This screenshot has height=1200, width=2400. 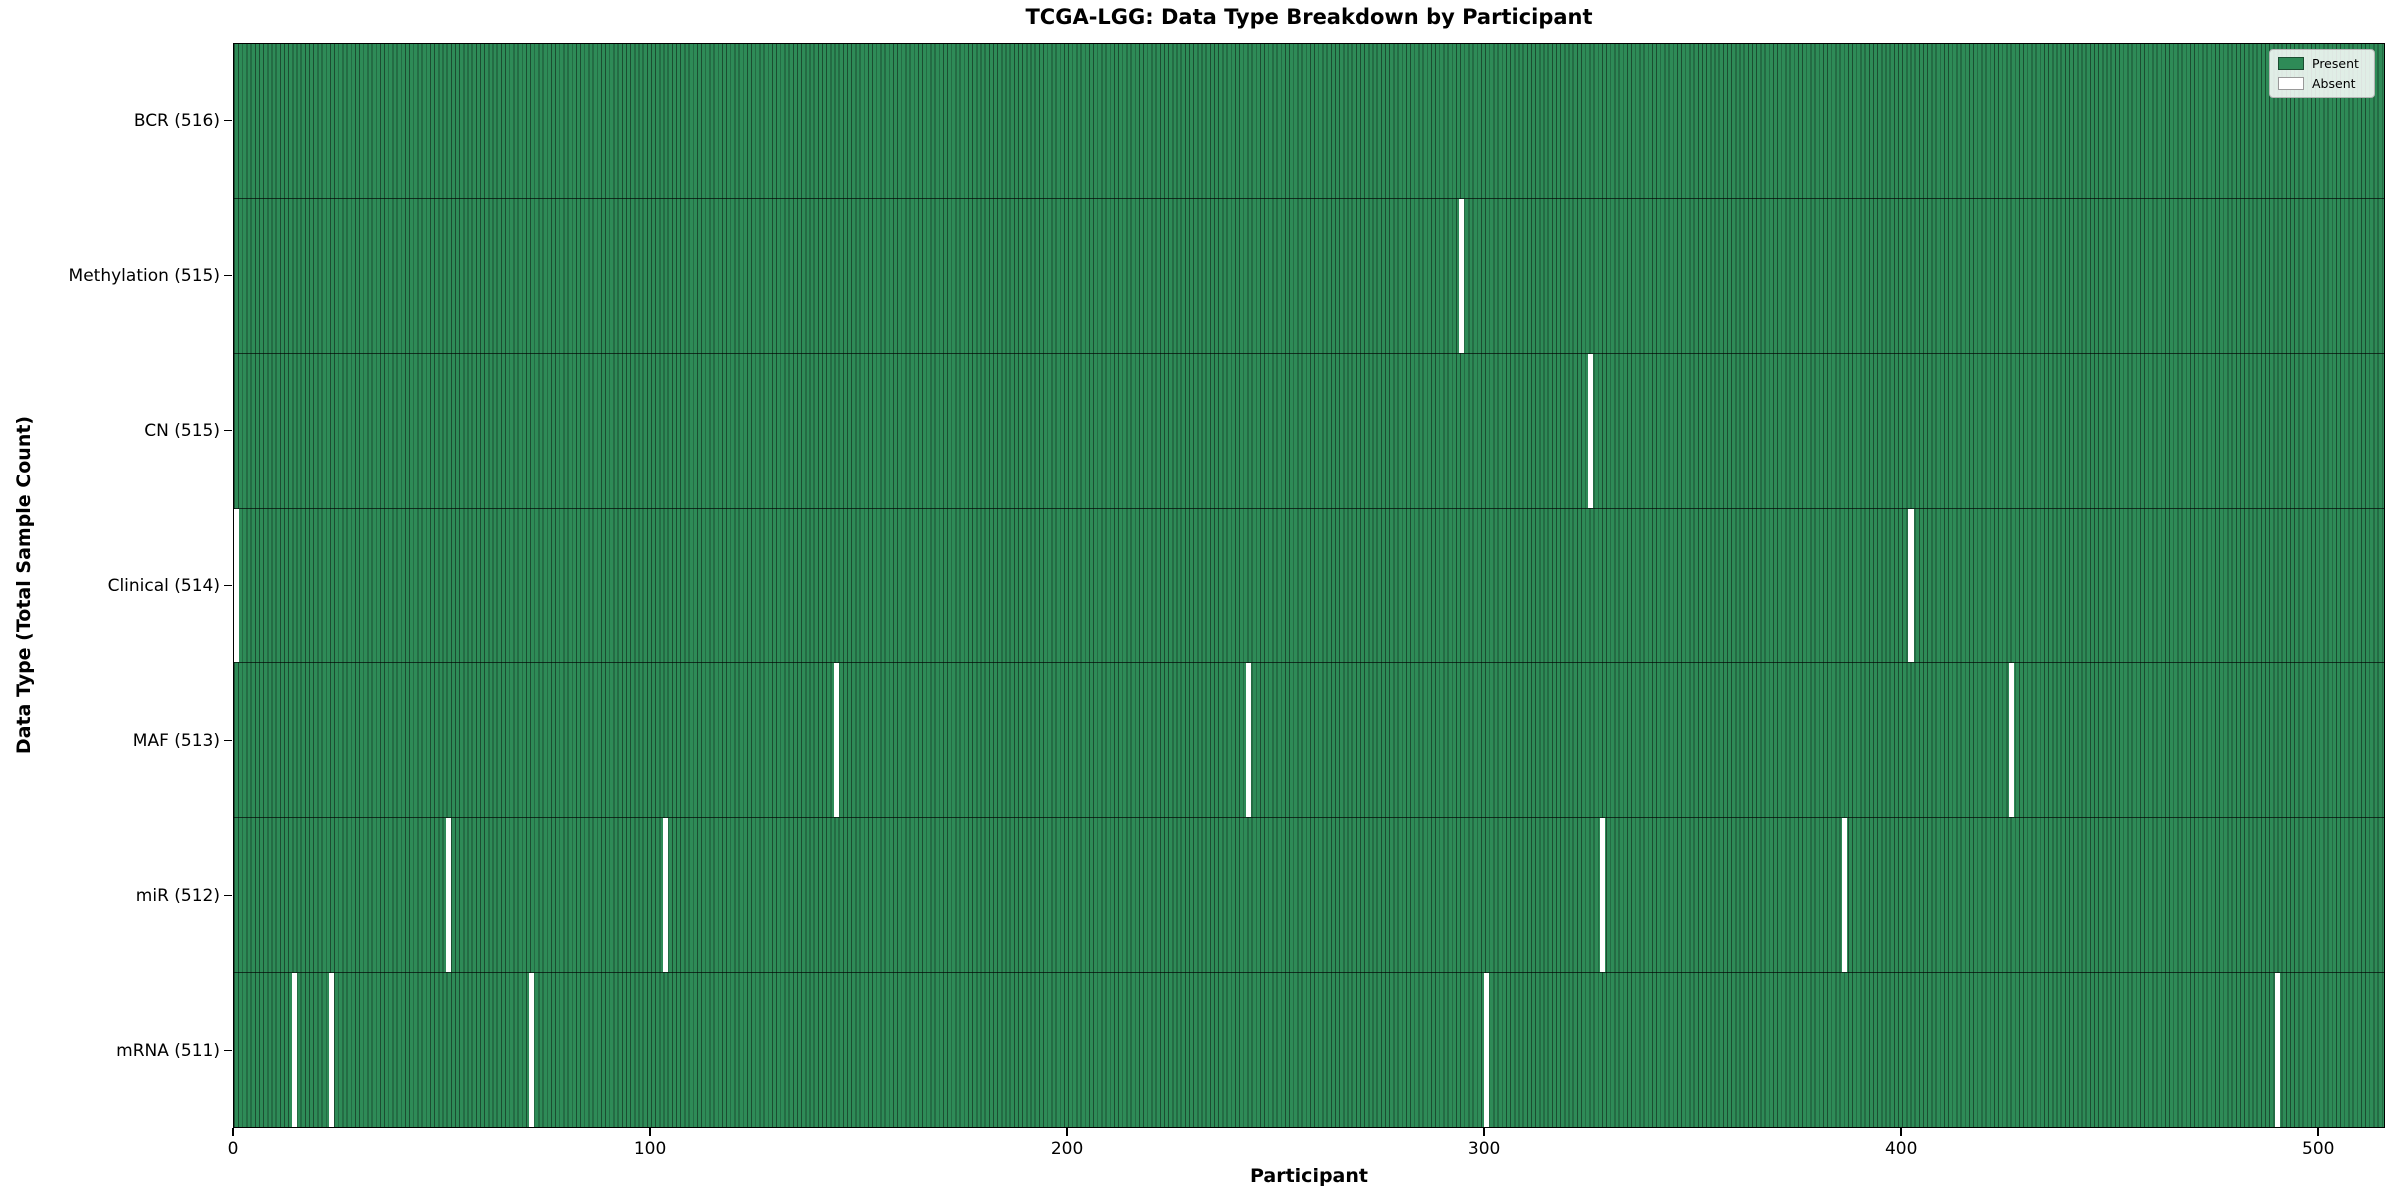 I want to click on x-tick-label: 400, so click(x=1901, y=1149).